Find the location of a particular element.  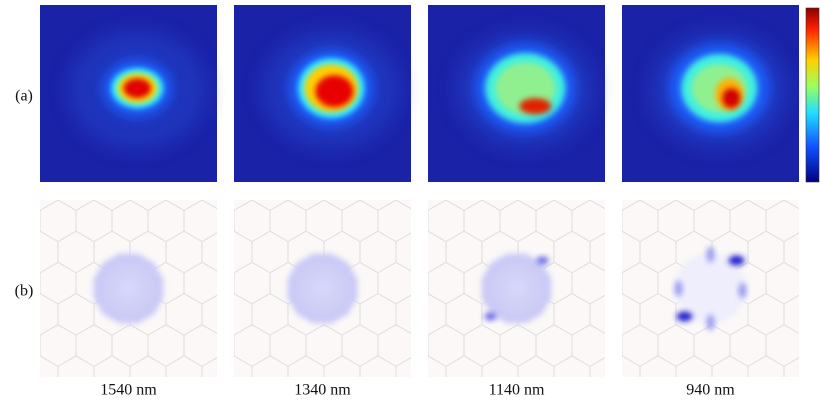

column-label: 1340 nm is located at coordinates (322, 390).